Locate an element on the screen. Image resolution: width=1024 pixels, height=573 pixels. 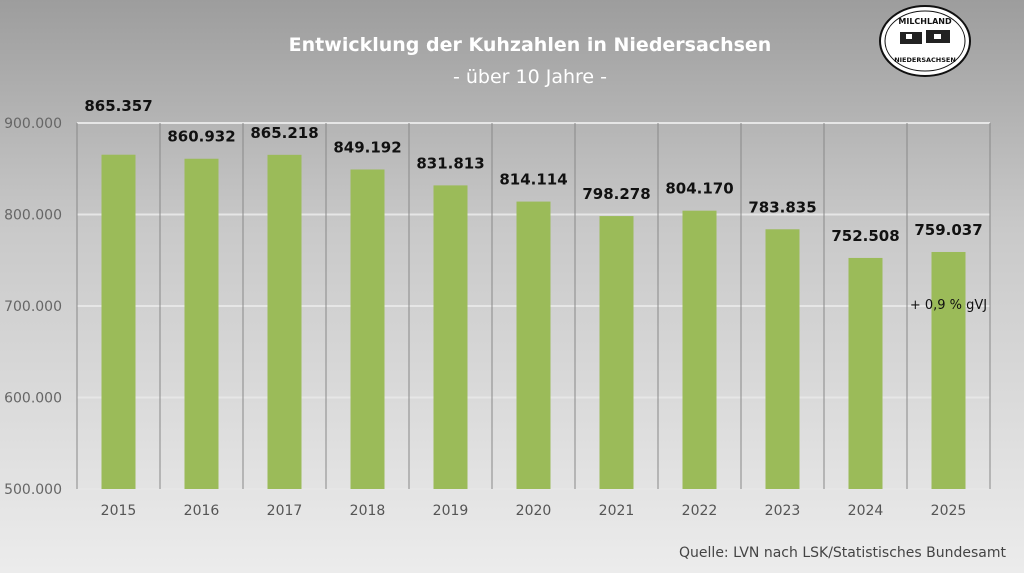
data-label: 752.508 is located at coordinates (865, 236).